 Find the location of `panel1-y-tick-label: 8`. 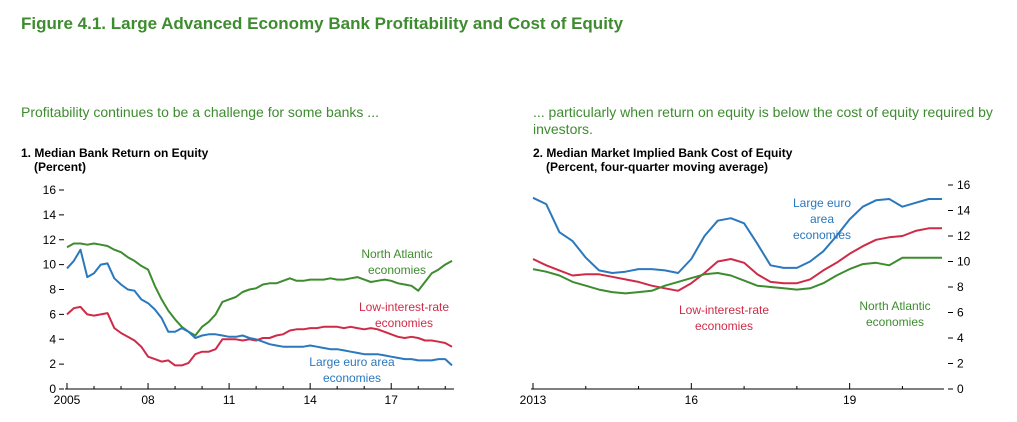

panel1-y-tick-label: 8 is located at coordinates (52, 290).